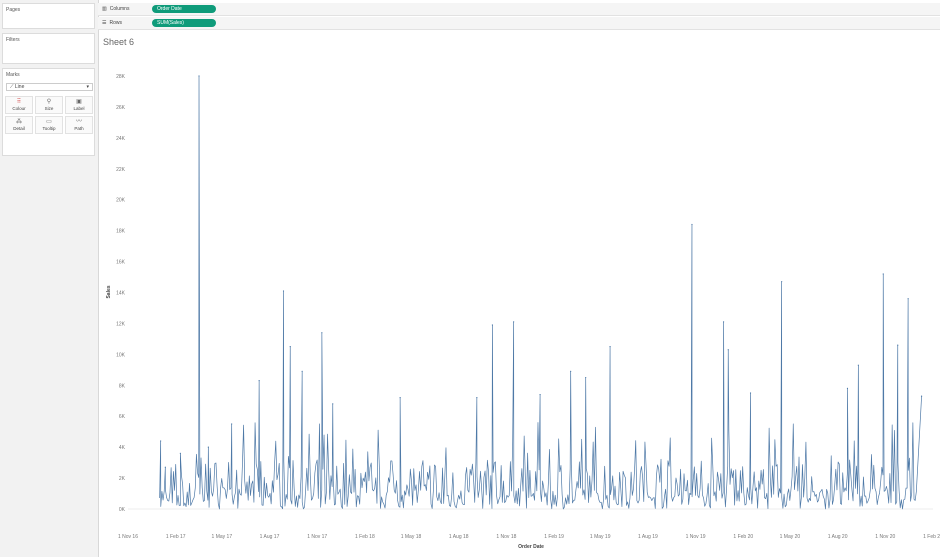  I want to click on y-tick-label: 26K, so click(121, 108).